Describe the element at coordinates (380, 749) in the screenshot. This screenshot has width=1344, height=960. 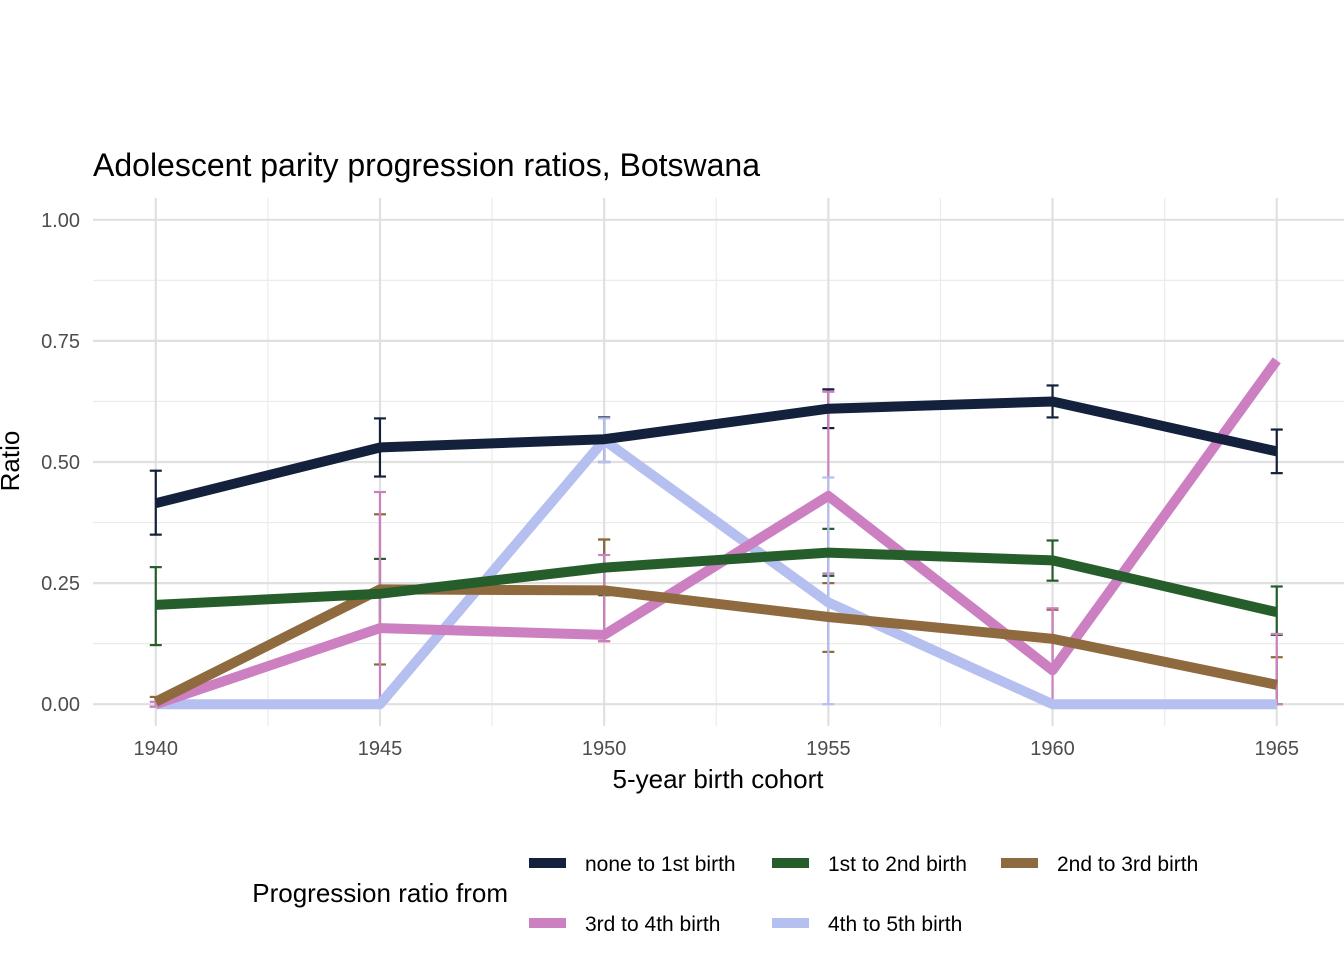
I see `x-tick-label: 1945` at that location.